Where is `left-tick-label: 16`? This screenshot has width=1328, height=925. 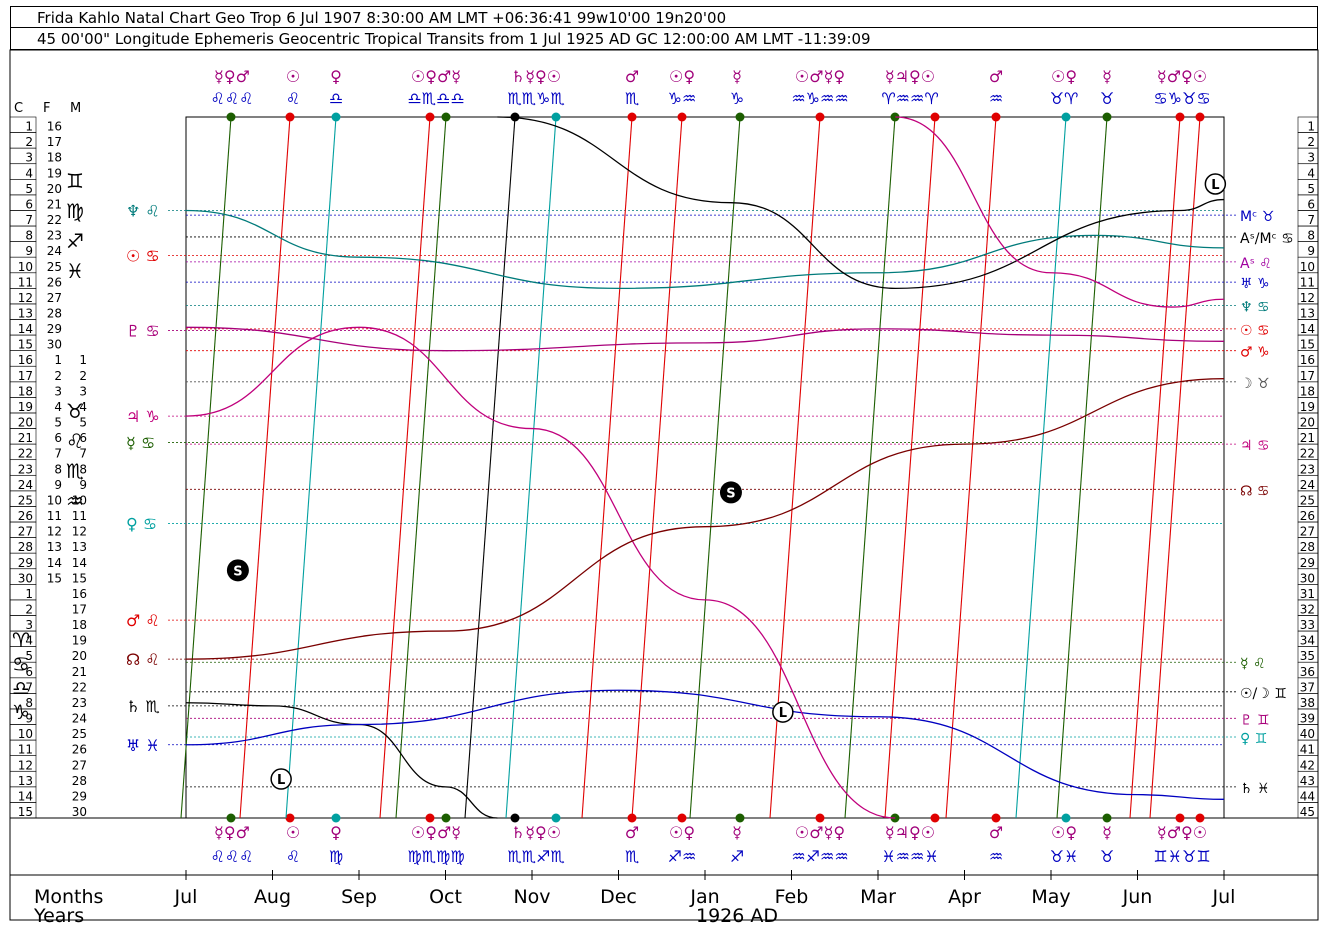
left-tick-label: 16 is located at coordinates (25, 360).